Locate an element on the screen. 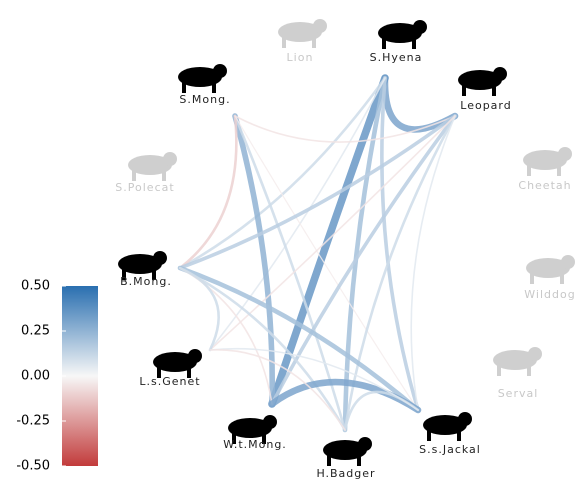 The height and width of the screenshot is (483, 582). node-label: S.s.Jackal is located at coordinates (450, 449).